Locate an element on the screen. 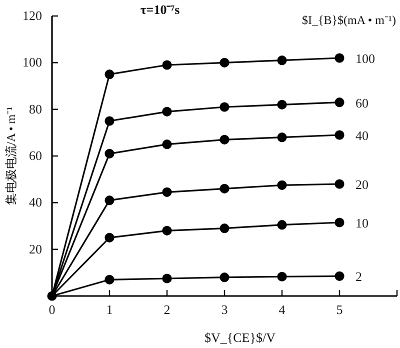 Image resolution: width=400 pixels, height=348 pixels. x-tick-label: 5 is located at coordinates (339, 309).